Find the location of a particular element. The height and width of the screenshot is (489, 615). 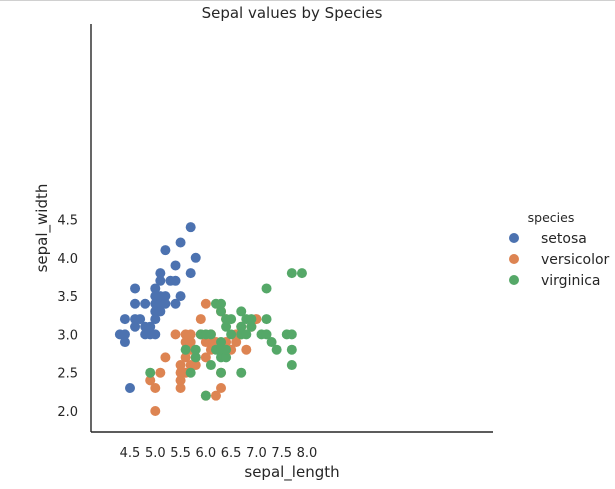

legend-marker-setosa is located at coordinates (514, 238).